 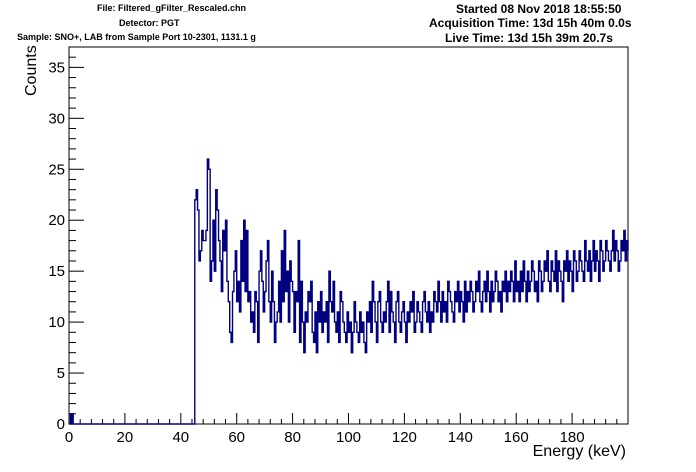 I want to click on live-time-label: Live Time: 13d 15h 39m 20.7s, so click(x=529, y=38).